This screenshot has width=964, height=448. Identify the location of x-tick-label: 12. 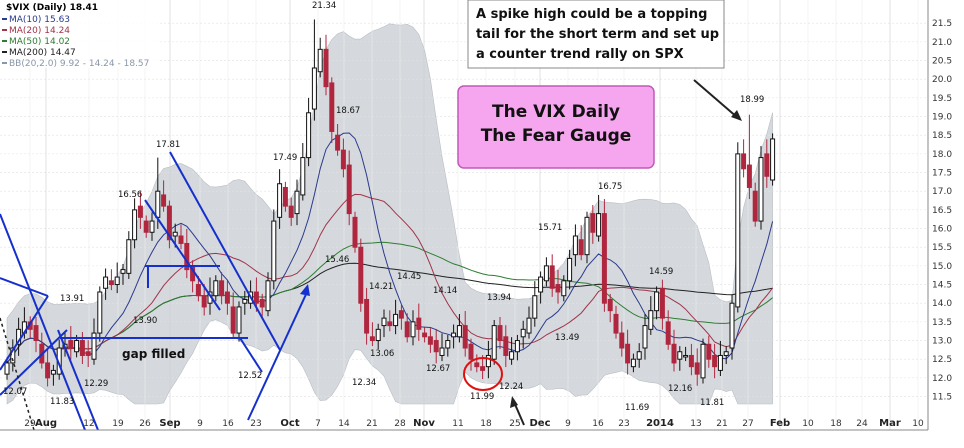
(88, 424).